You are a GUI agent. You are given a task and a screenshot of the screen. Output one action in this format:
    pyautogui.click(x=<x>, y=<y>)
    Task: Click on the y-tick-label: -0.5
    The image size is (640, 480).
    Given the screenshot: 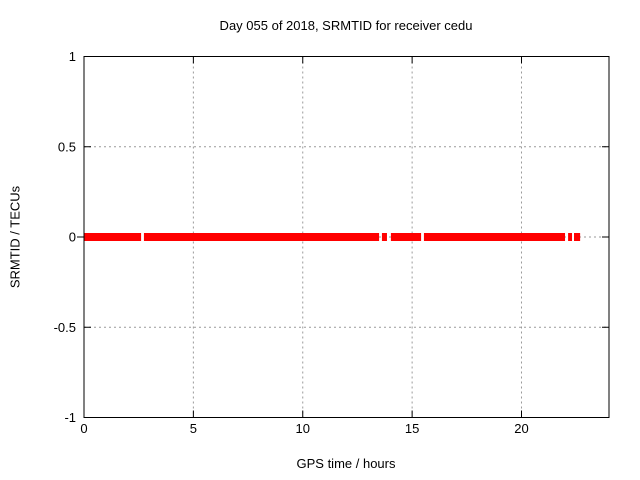 What is the action you would take?
    pyautogui.click(x=65, y=327)
    